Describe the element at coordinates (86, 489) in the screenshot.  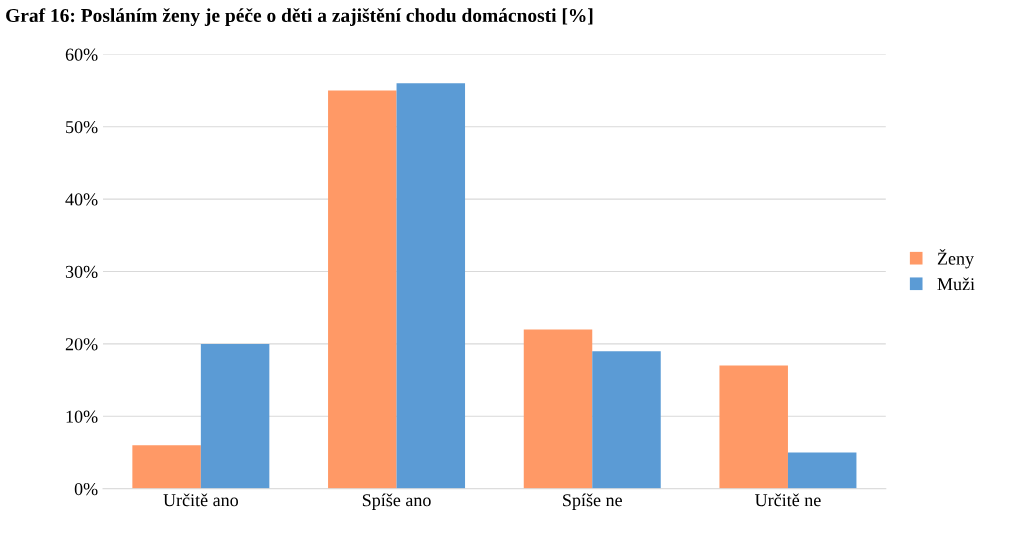
I see `y-tick-label: 0%` at that location.